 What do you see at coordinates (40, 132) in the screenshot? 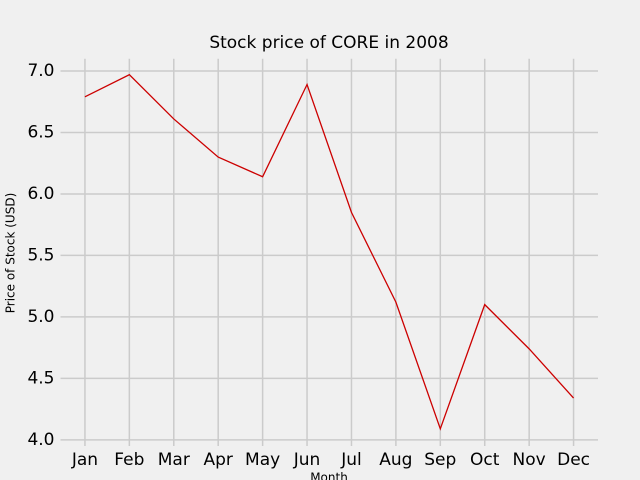
I see `y-tick-label: 6.5` at bounding box center [40, 132].